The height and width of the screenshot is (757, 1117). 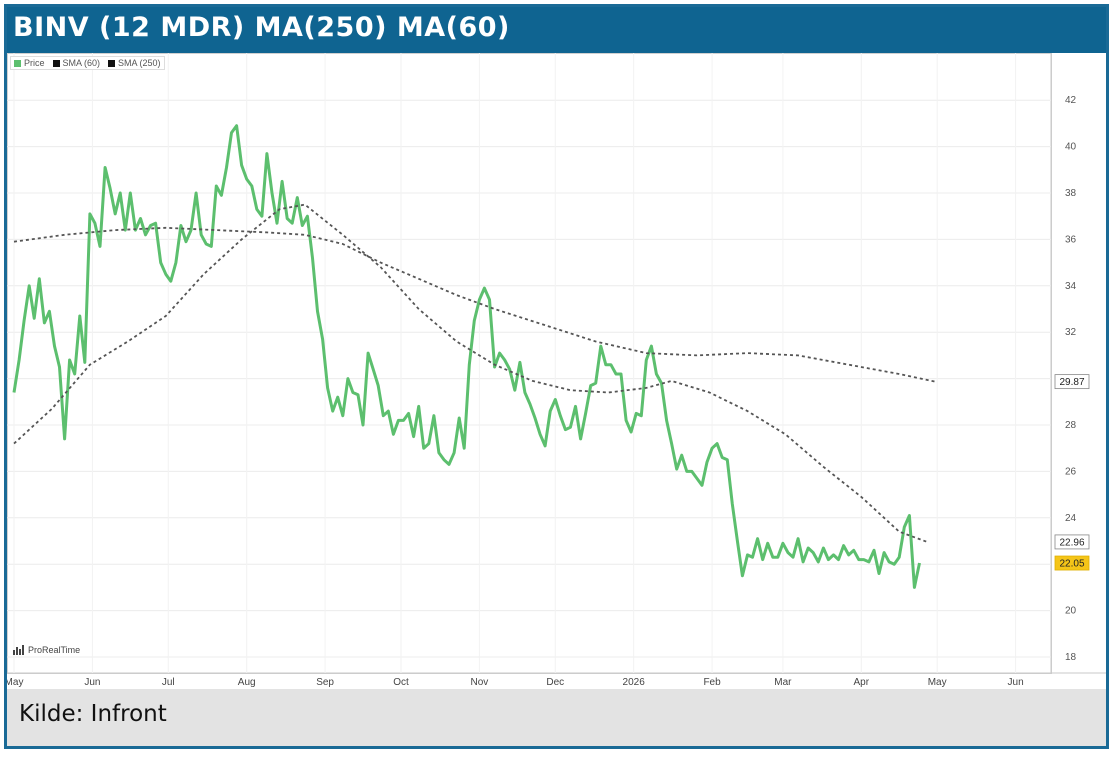 I want to click on x-tick-label-6: Nov, so click(x=479, y=682).